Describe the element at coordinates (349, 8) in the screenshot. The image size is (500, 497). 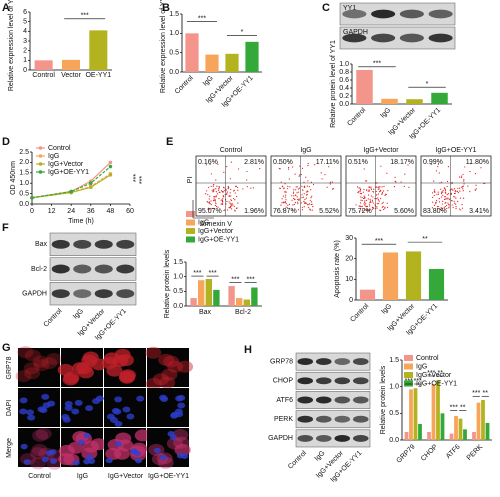
I see `band-label: YY1` at that location.